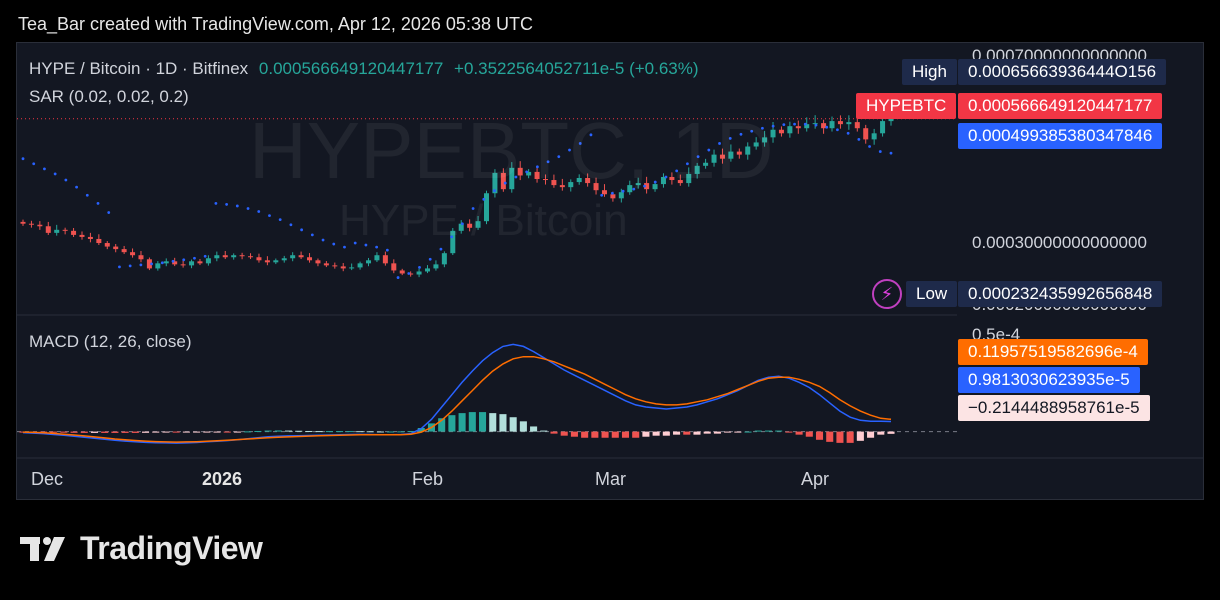 The height and width of the screenshot is (600, 1220). What do you see at coordinates (1053, 352) in the screenshot?
I see `signal-value-tag: 0.11957519582696e-4` at bounding box center [1053, 352].